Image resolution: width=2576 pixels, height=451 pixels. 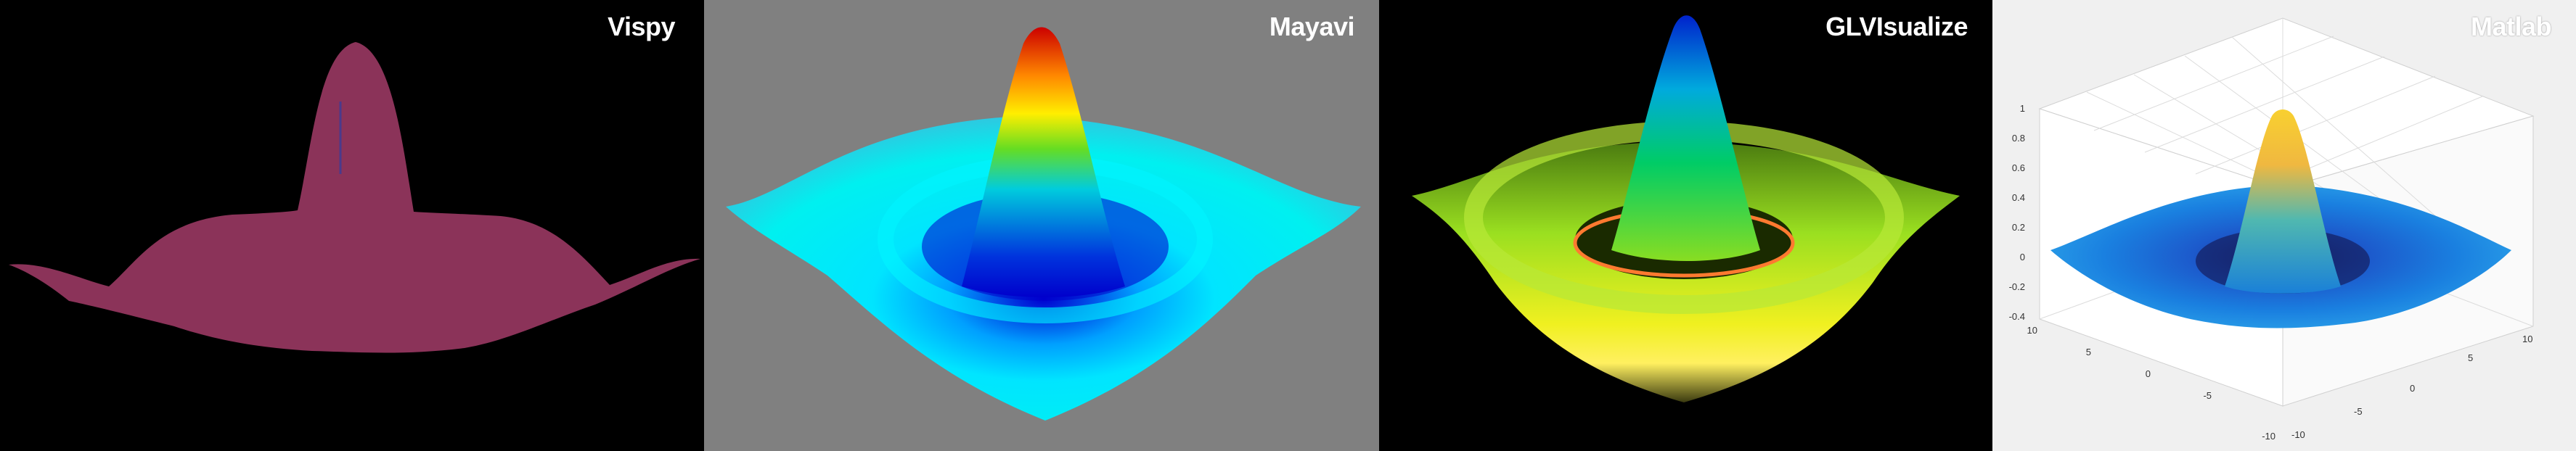 I want to click on panel-title: Mayavi, so click(x=1312, y=26).